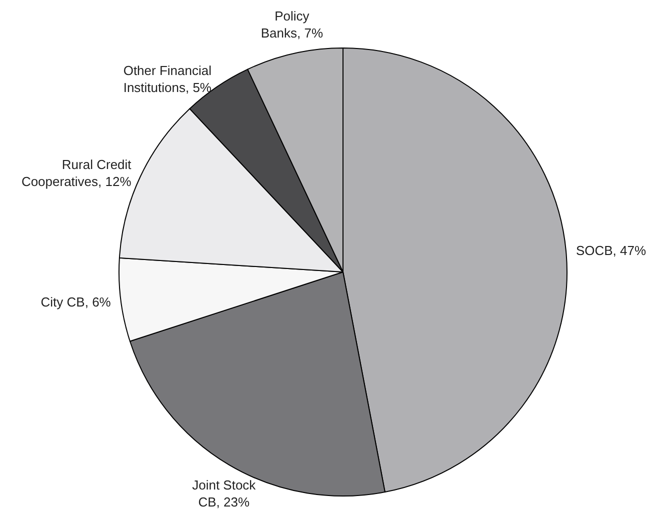 The width and height of the screenshot is (671, 530). I want to click on slice-label: Rural Credit Cooperatives, 12%, so click(76, 172).